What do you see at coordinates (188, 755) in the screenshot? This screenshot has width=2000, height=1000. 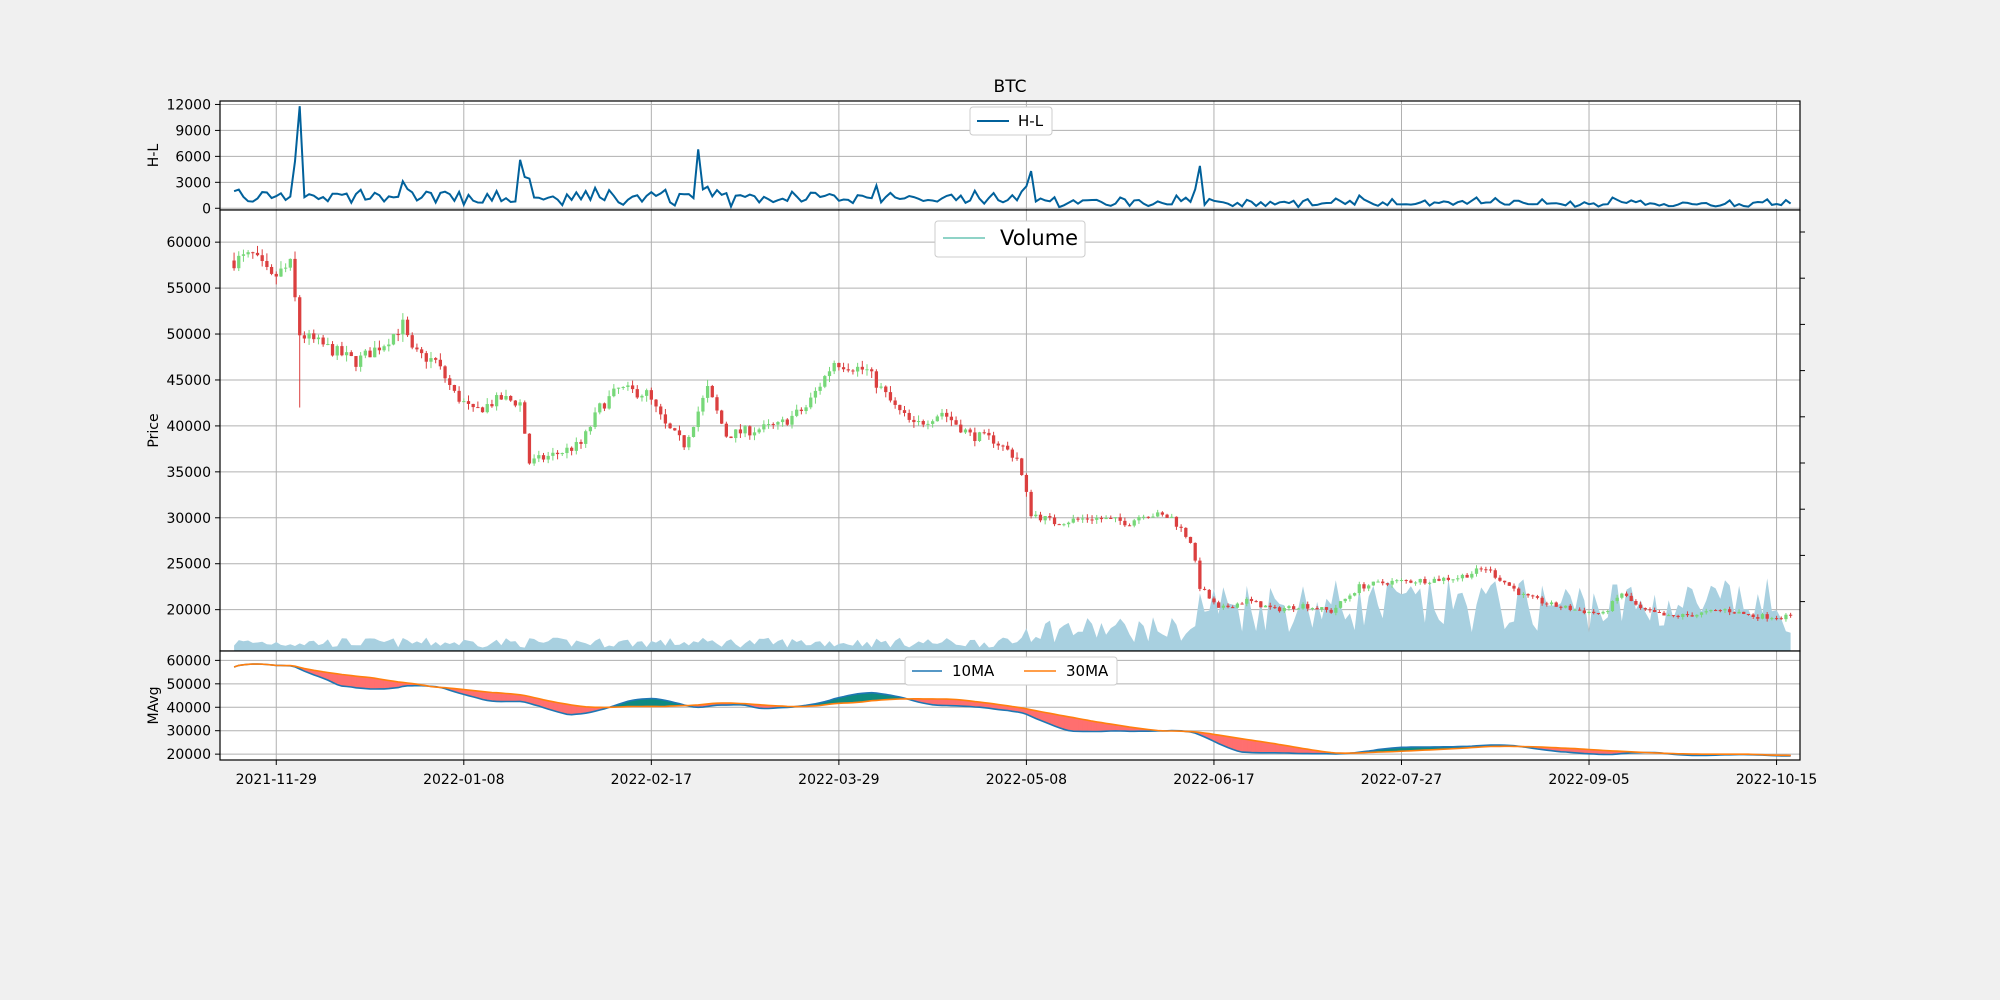 I see `ma-ytick-label: 20000` at bounding box center [188, 755].